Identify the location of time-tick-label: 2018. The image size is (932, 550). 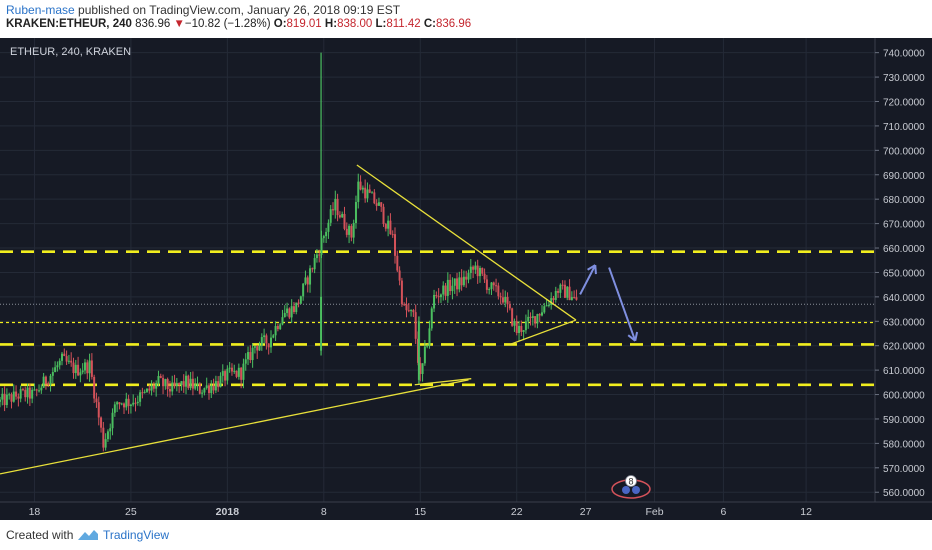
(228, 512).